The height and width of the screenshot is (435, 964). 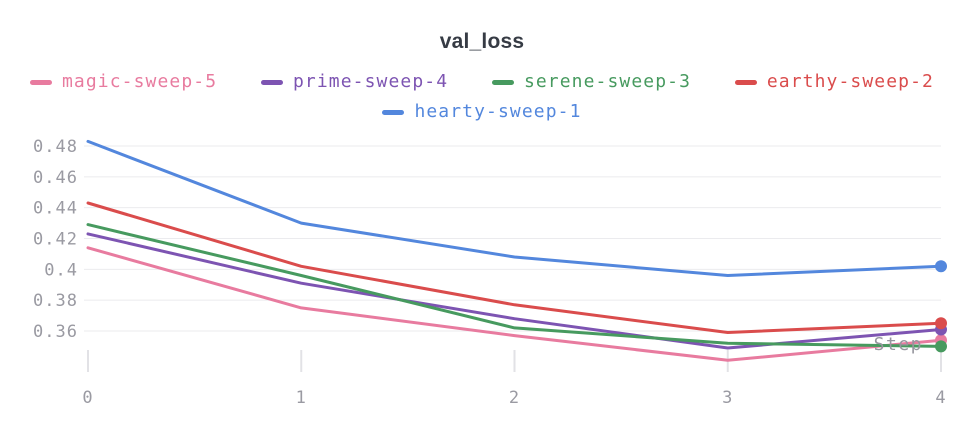 What do you see at coordinates (55, 147) in the screenshot?
I see `y-axis-tick-label: 0.48` at bounding box center [55, 147].